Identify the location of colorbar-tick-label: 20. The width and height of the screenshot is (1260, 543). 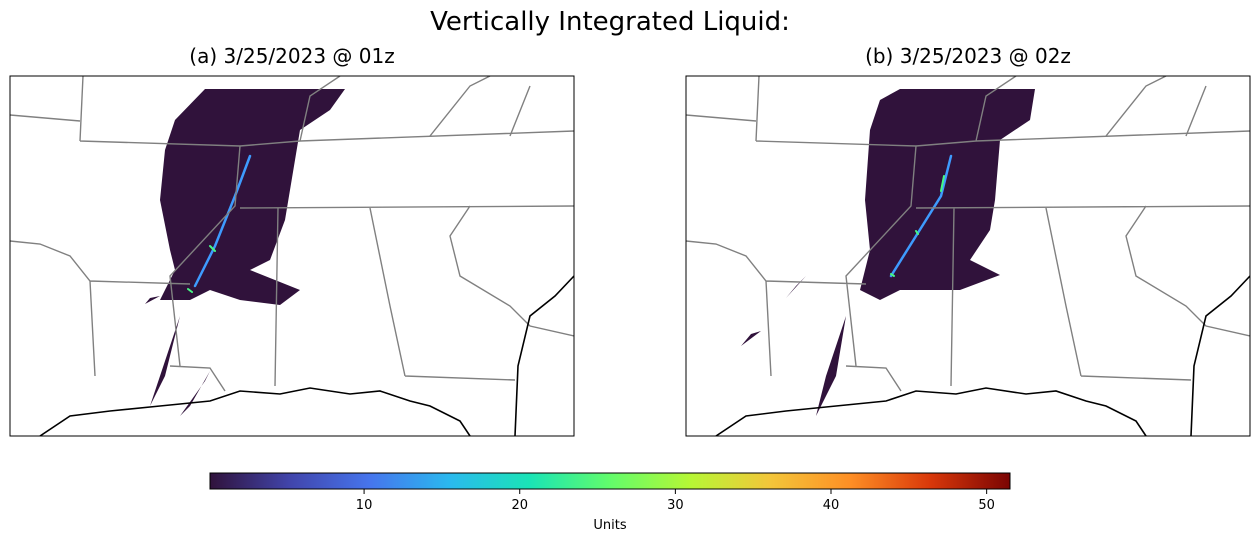
(519, 505).